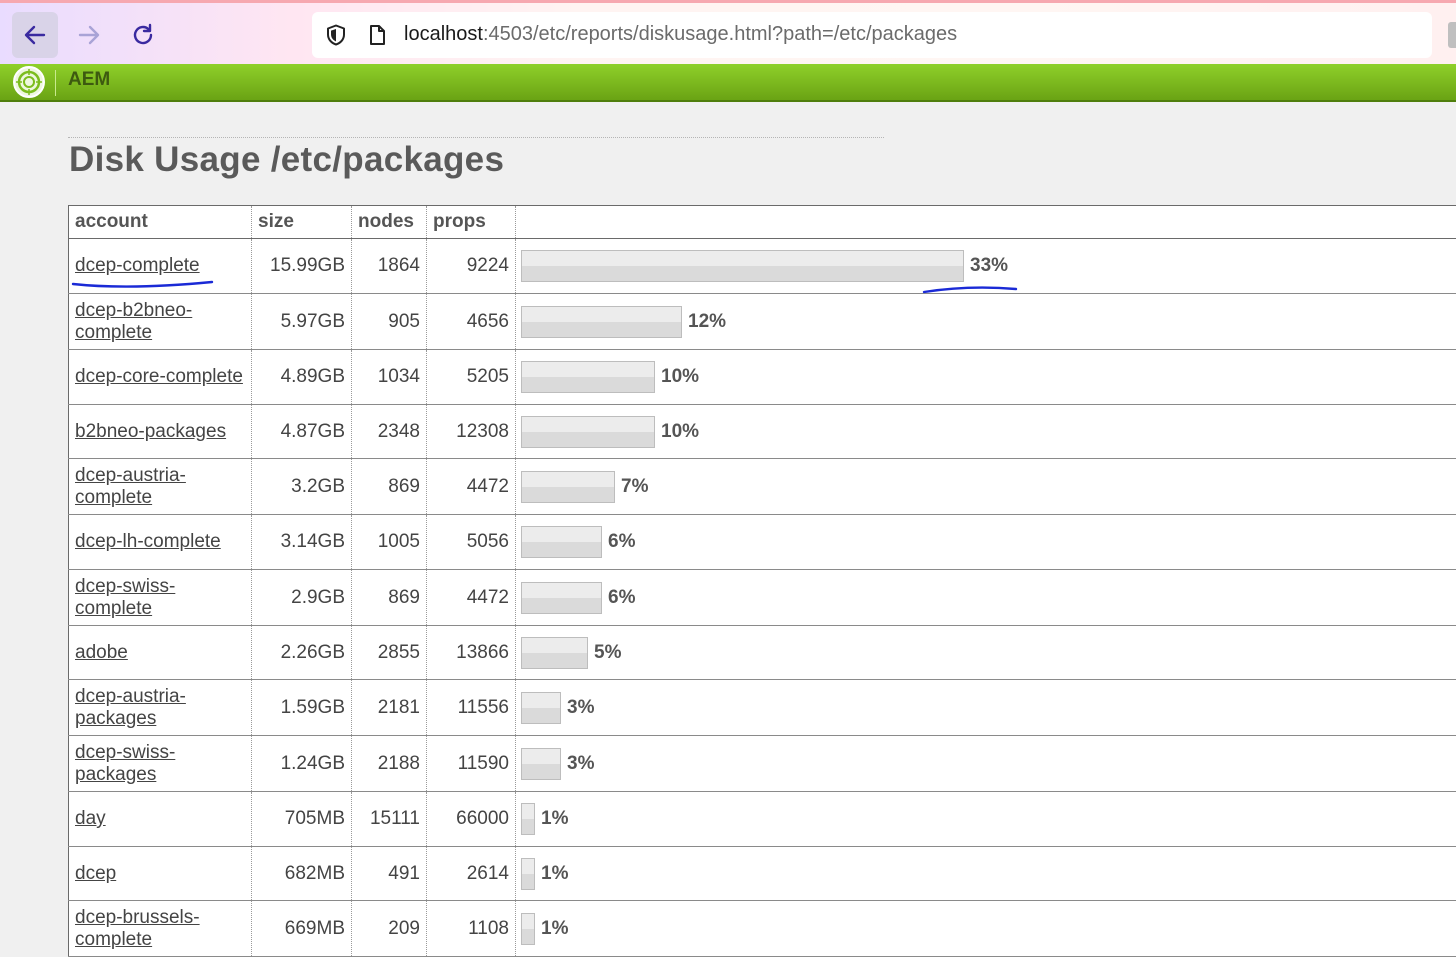  What do you see at coordinates (137, 928) in the screenshot?
I see `account-link: dcep-brussels-complete` at bounding box center [137, 928].